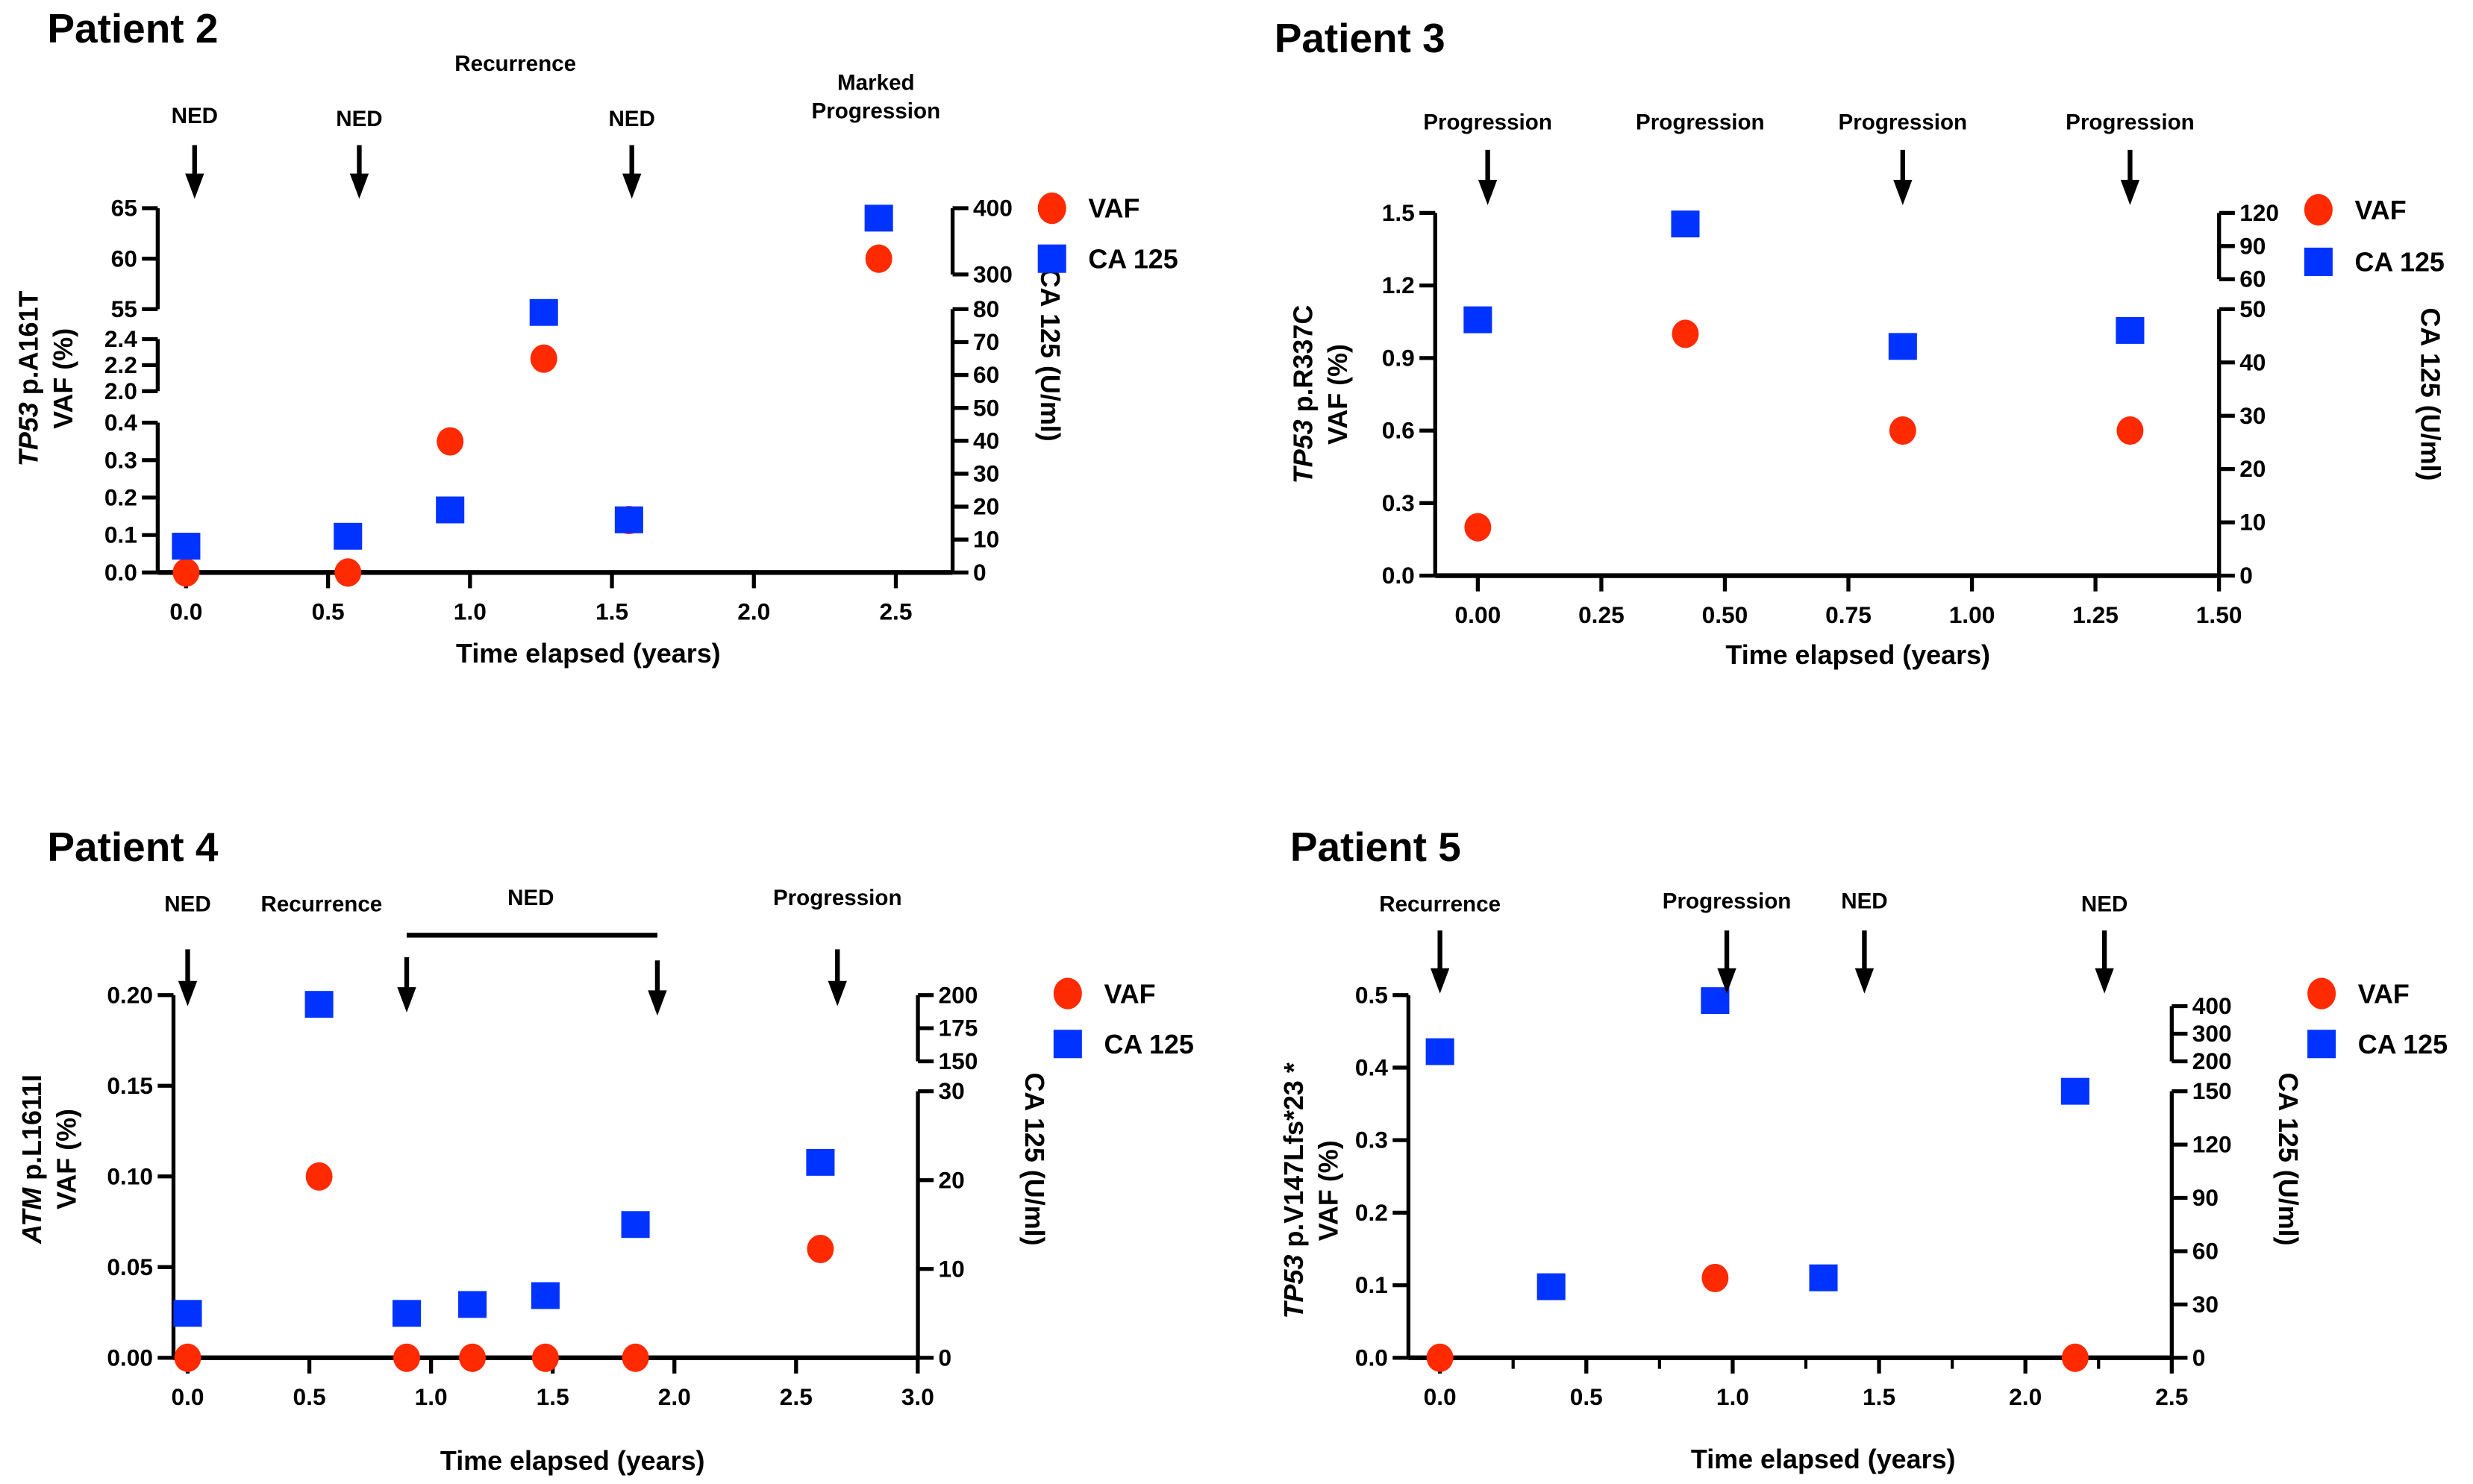  What do you see at coordinates (130, 1357) in the screenshot?
I see `y-tick-label: 0.00` at bounding box center [130, 1357].